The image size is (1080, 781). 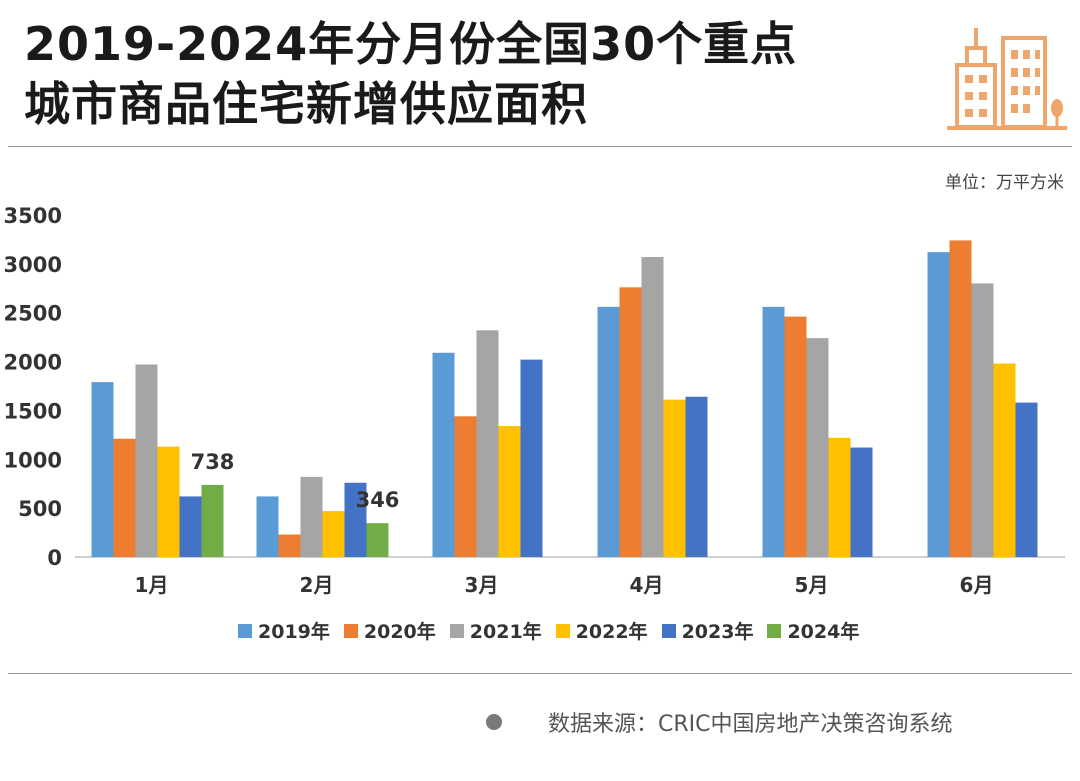 What do you see at coordinates (608, 431) in the screenshot?
I see `bar-2019年-4月` at bounding box center [608, 431].